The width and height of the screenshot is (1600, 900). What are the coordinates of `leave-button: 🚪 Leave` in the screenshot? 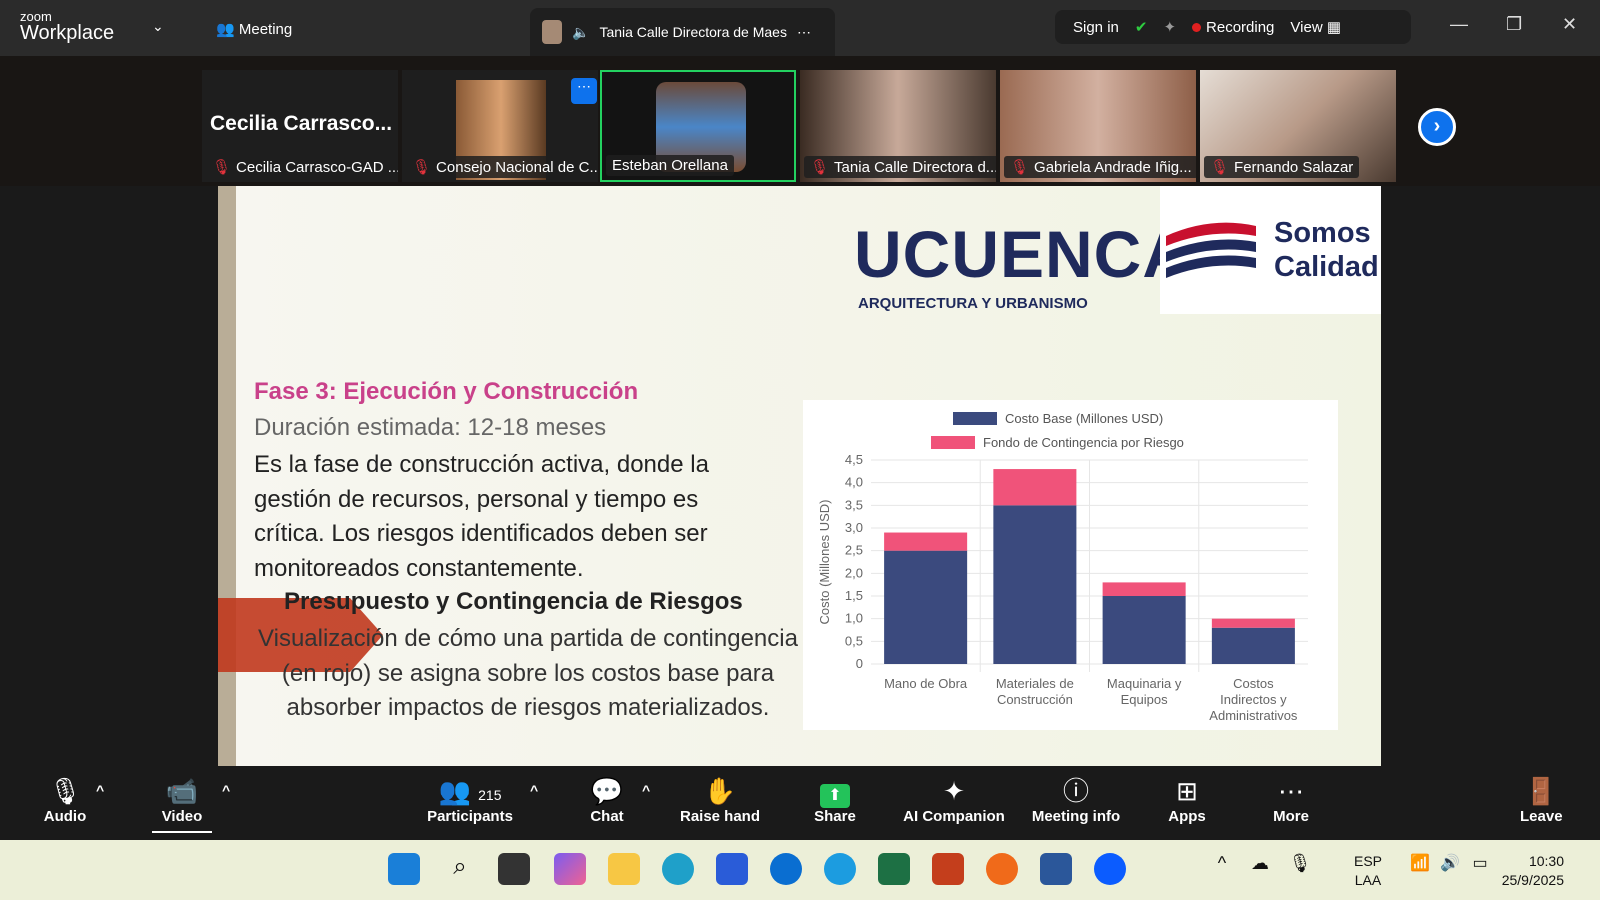 It's located at (1541, 799).